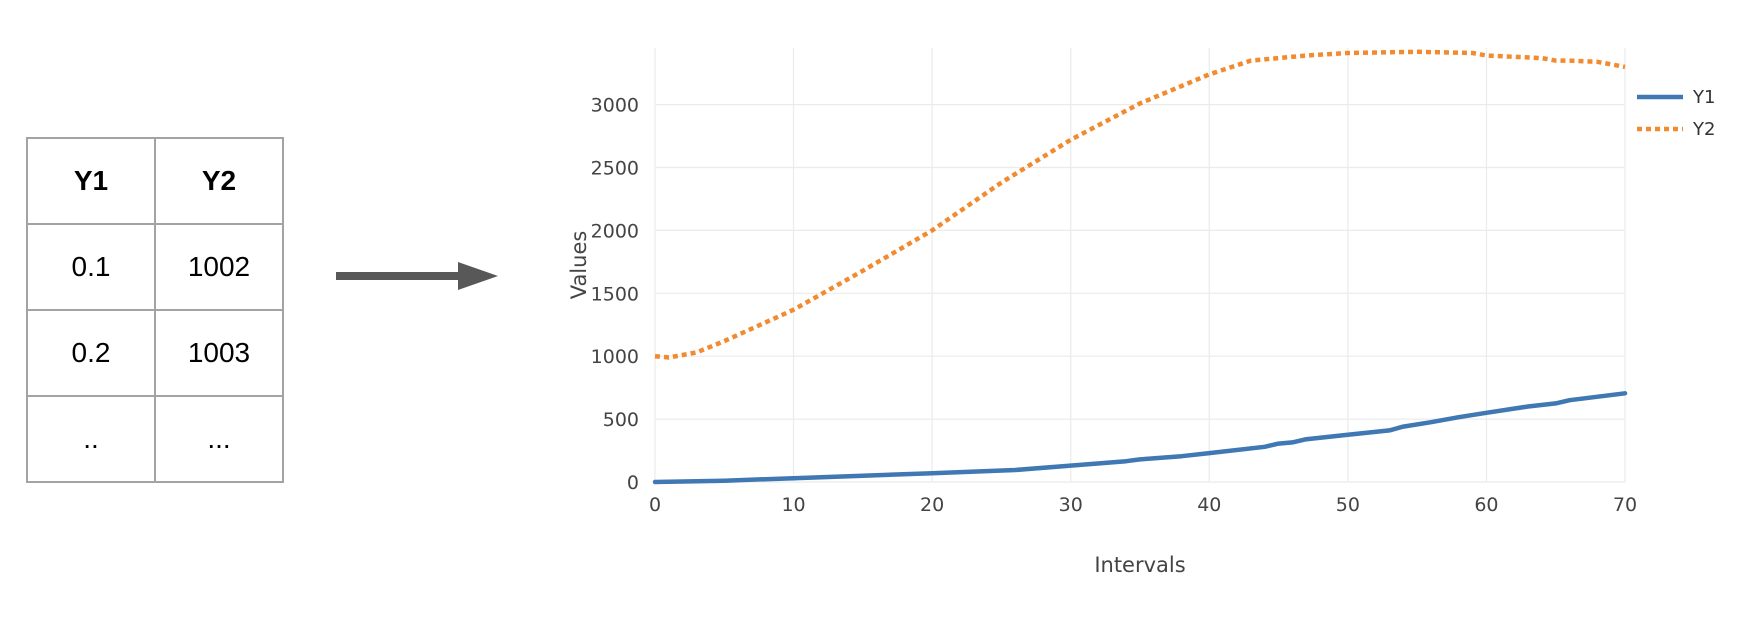 The width and height of the screenshot is (1752, 618). I want to click on x-tick-label: 30, so click(1071, 505).